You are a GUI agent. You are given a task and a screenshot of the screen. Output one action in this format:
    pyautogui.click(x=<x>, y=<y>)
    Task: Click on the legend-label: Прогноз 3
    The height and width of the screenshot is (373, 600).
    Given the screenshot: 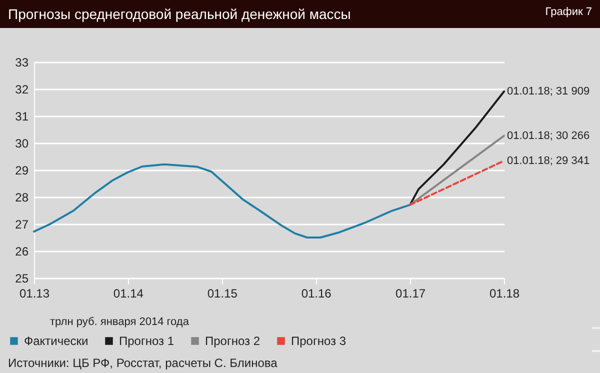 What is the action you would take?
    pyautogui.click(x=318, y=341)
    